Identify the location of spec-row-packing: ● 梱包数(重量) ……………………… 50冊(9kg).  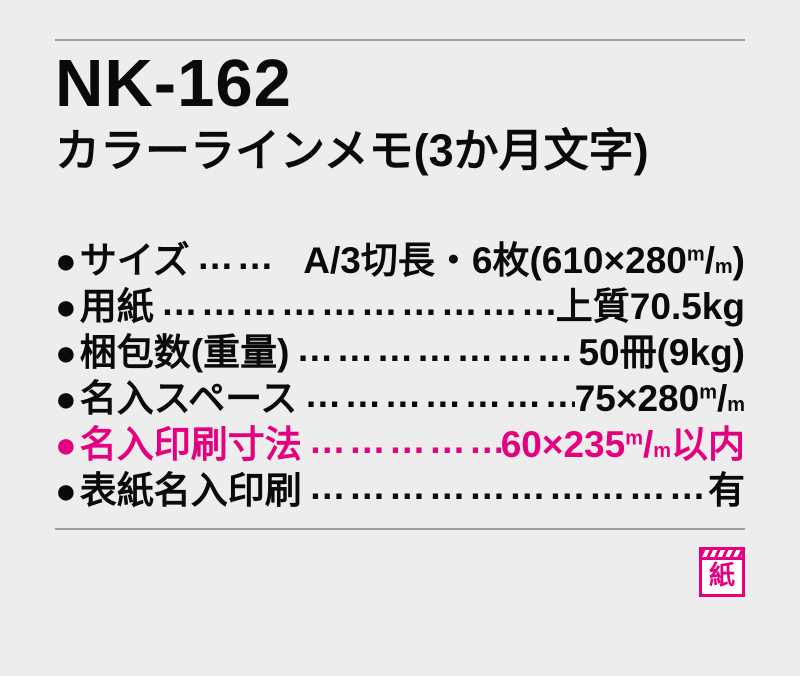
(400, 353).